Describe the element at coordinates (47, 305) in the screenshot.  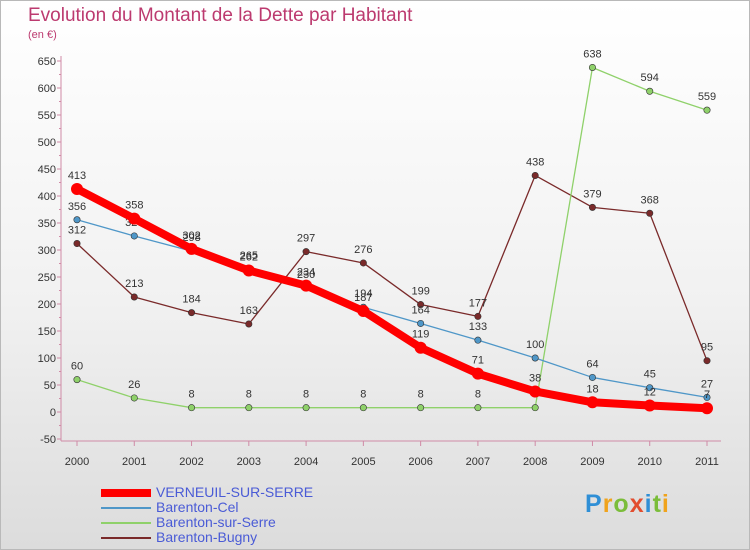
I see `y-tick-label: 200` at that location.